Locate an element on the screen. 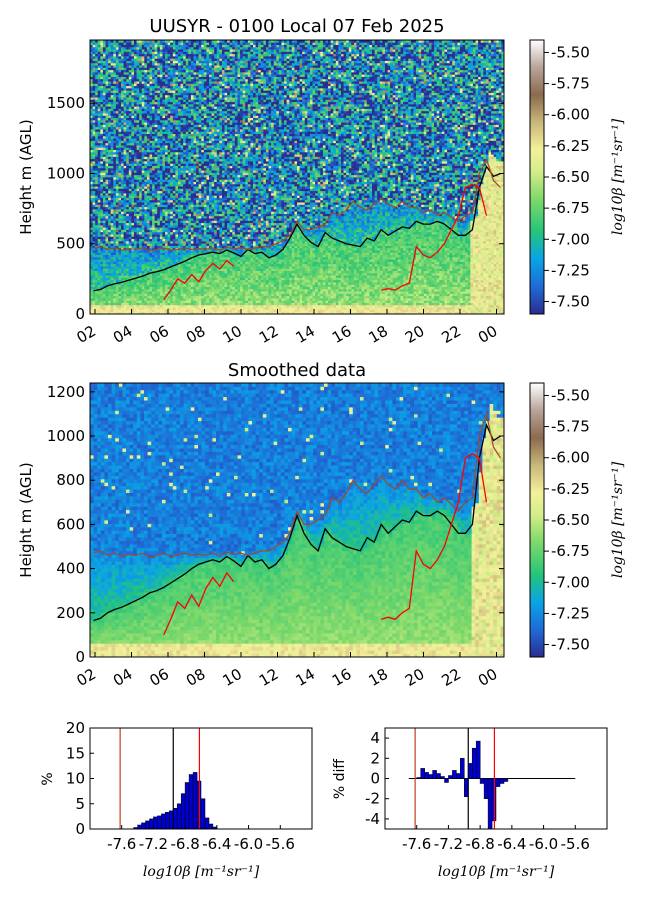  hist-x-axis-label: log10β [m⁻¹sr⁻¹] is located at coordinates (201, 872).